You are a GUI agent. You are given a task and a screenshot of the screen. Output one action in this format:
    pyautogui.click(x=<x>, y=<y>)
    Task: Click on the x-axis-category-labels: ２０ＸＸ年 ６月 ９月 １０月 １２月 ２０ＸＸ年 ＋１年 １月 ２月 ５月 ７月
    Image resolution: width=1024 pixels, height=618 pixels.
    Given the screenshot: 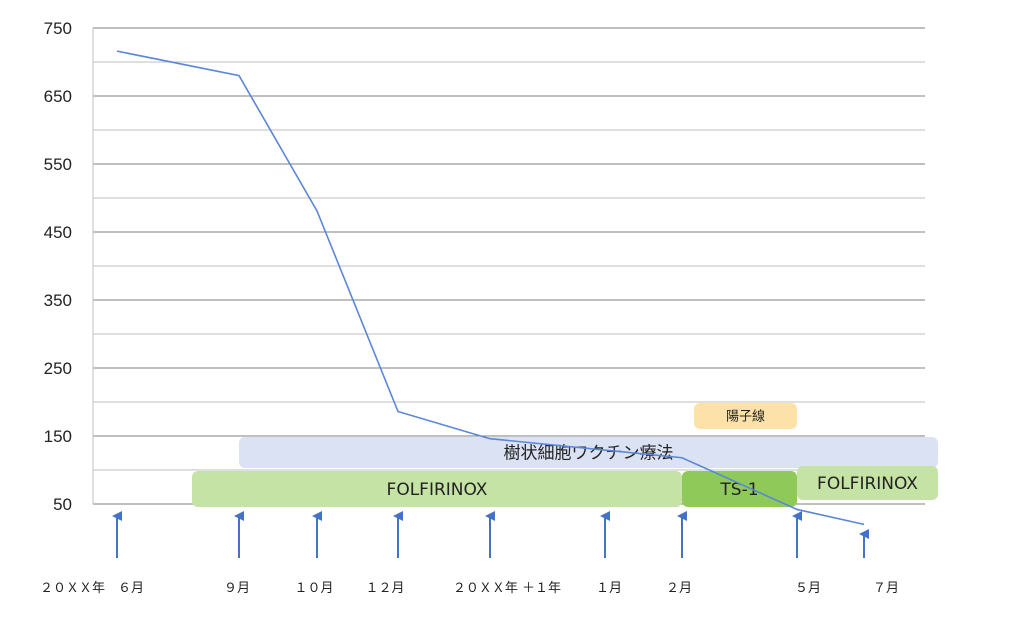 What is the action you would take?
    pyautogui.click(x=469, y=588)
    